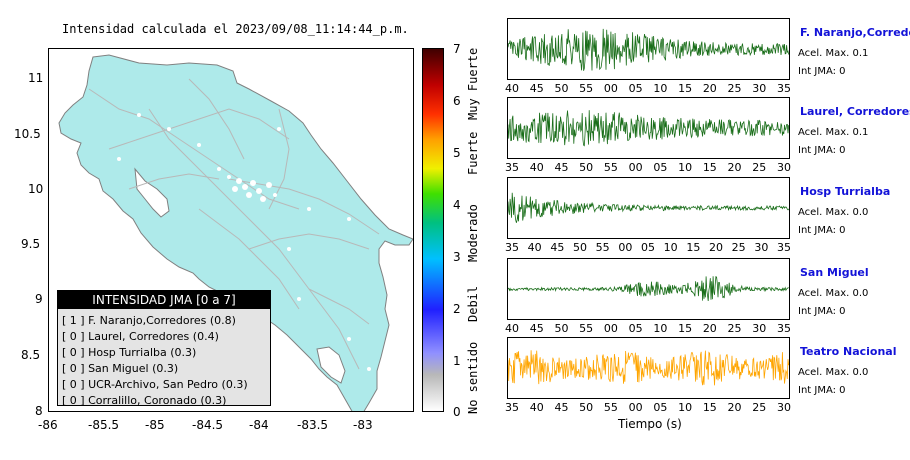  What do you see at coordinates (155, 384) in the screenshot?
I see `legend-item: [ 0 ] UCR-Archivo, San Pedro (0.3)` at bounding box center [155, 384].